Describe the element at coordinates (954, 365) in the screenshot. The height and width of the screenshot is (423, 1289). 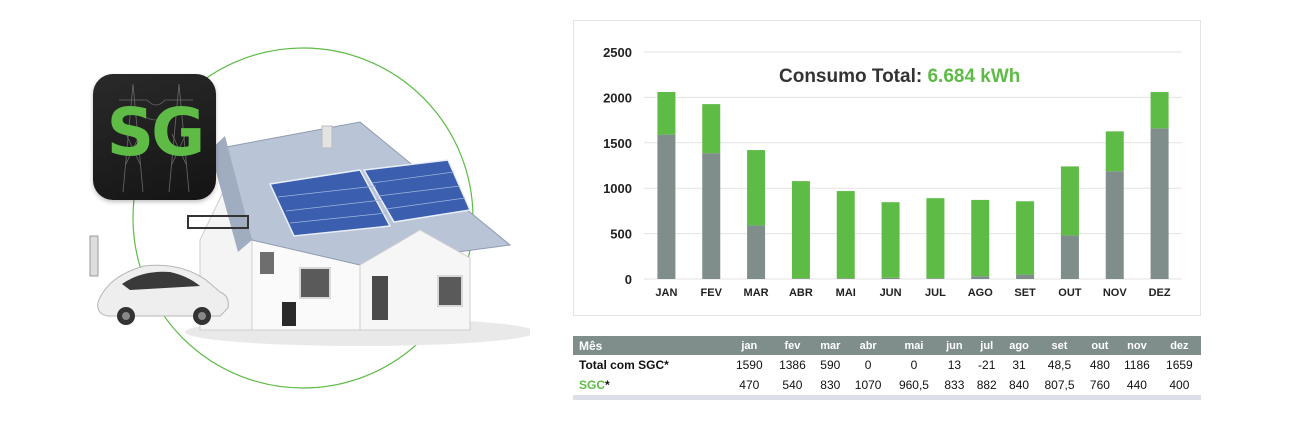
I see `table-cell: 13` at that location.